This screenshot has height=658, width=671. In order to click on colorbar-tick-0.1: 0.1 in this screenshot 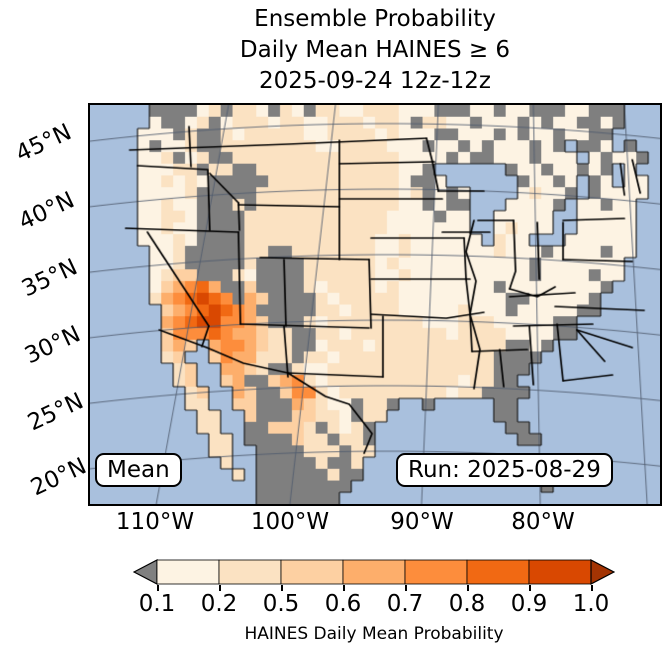, I will do `click(157, 604)`.